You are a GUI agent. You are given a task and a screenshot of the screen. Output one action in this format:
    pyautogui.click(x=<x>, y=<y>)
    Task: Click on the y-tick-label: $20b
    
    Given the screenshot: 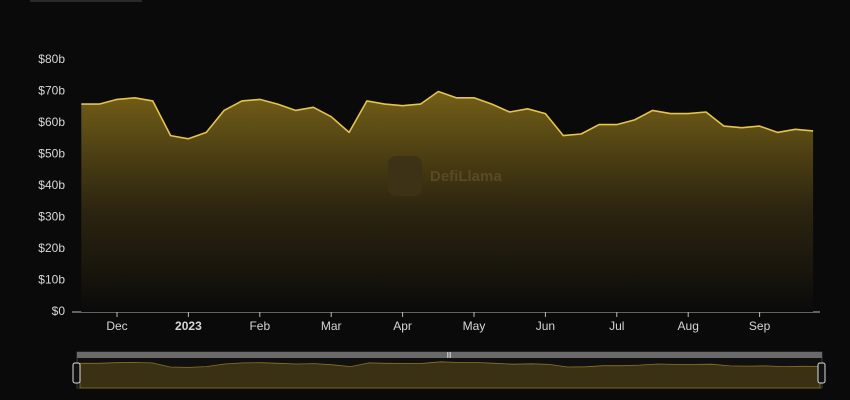 What is the action you would take?
    pyautogui.click(x=51, y=248)
    